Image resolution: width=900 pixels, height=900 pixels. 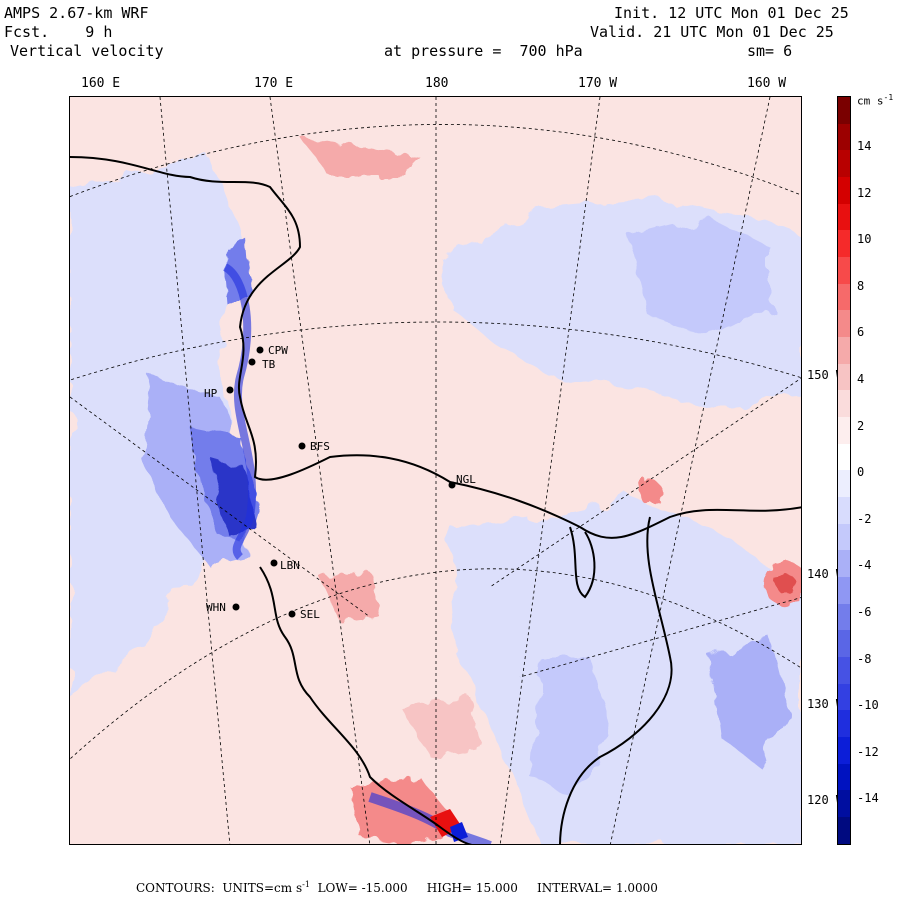 I want to click on fcst-value: 9 h, so click(x=99, y=32).